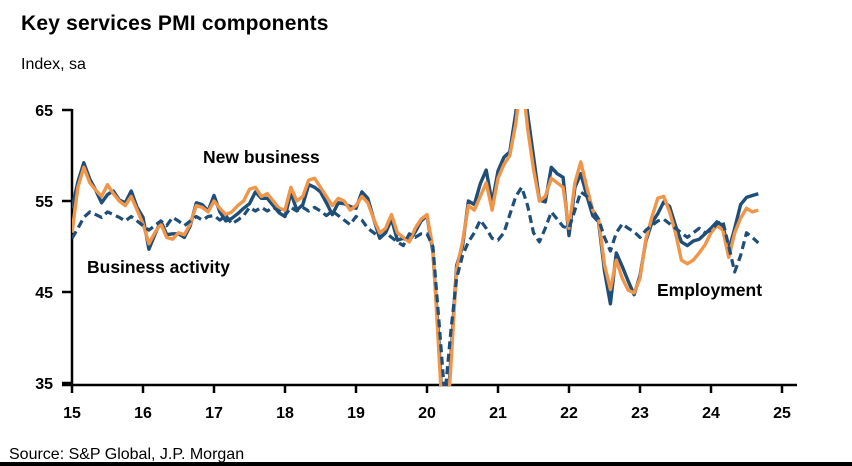 The image size is (852, 466). What do you see at coordinates (426, 464) in the screenshot?
I see `bottom-border-bar` at bounding box center [426, 464].